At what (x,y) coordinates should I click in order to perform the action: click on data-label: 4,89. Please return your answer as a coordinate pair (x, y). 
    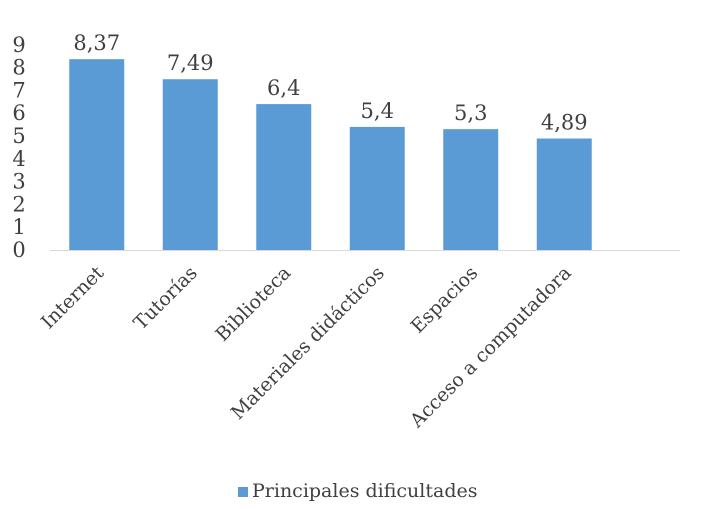
    Looking at the image, I should click on (564, 123).